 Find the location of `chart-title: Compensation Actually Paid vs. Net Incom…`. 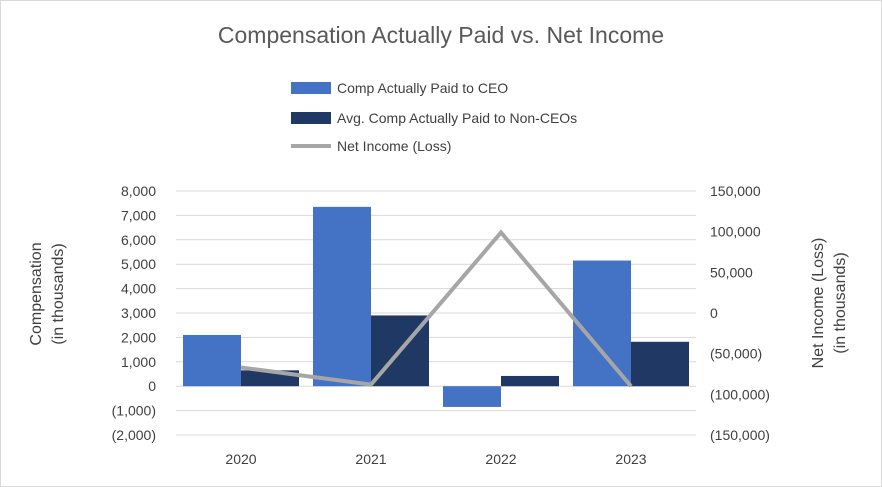

chart-title: Compensation Actually Paid vs. Net Incom… is located at coordinates (441, 35).